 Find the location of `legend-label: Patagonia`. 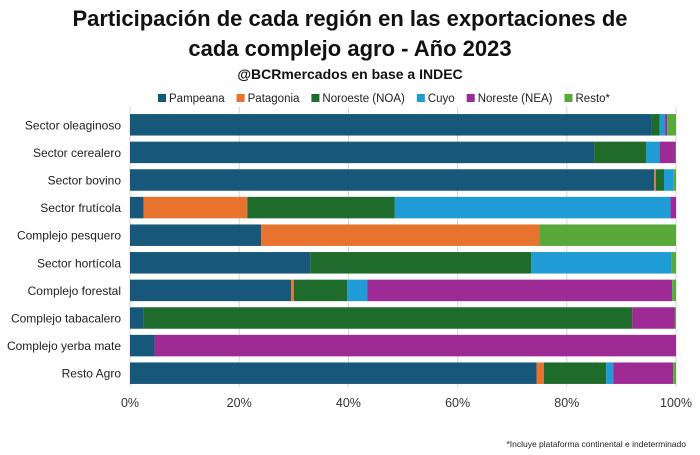

legend-label: Patagonia is located at coordinates (274, 99).